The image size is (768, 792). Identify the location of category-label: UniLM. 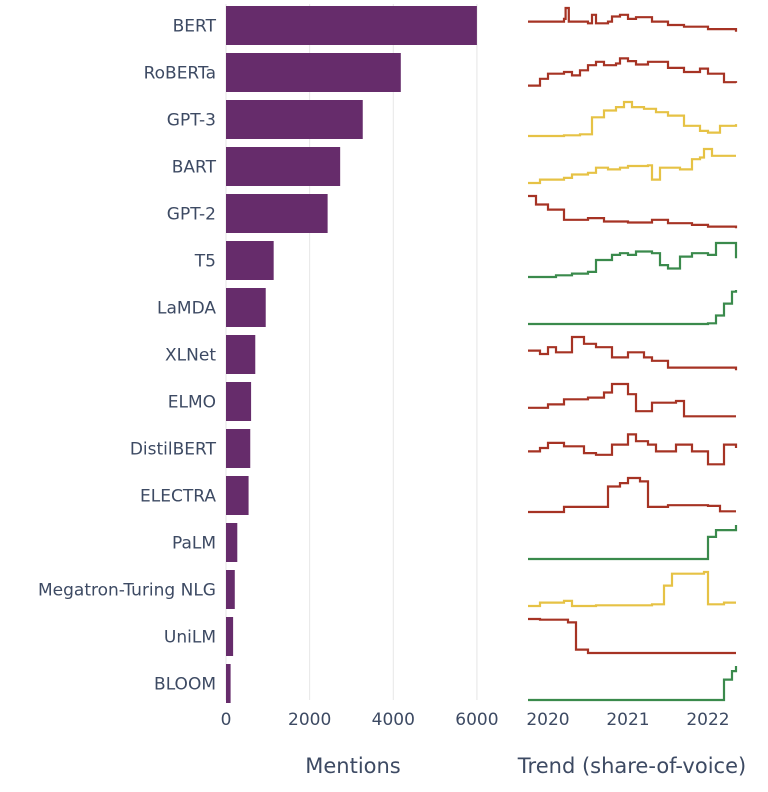
(190, 638).